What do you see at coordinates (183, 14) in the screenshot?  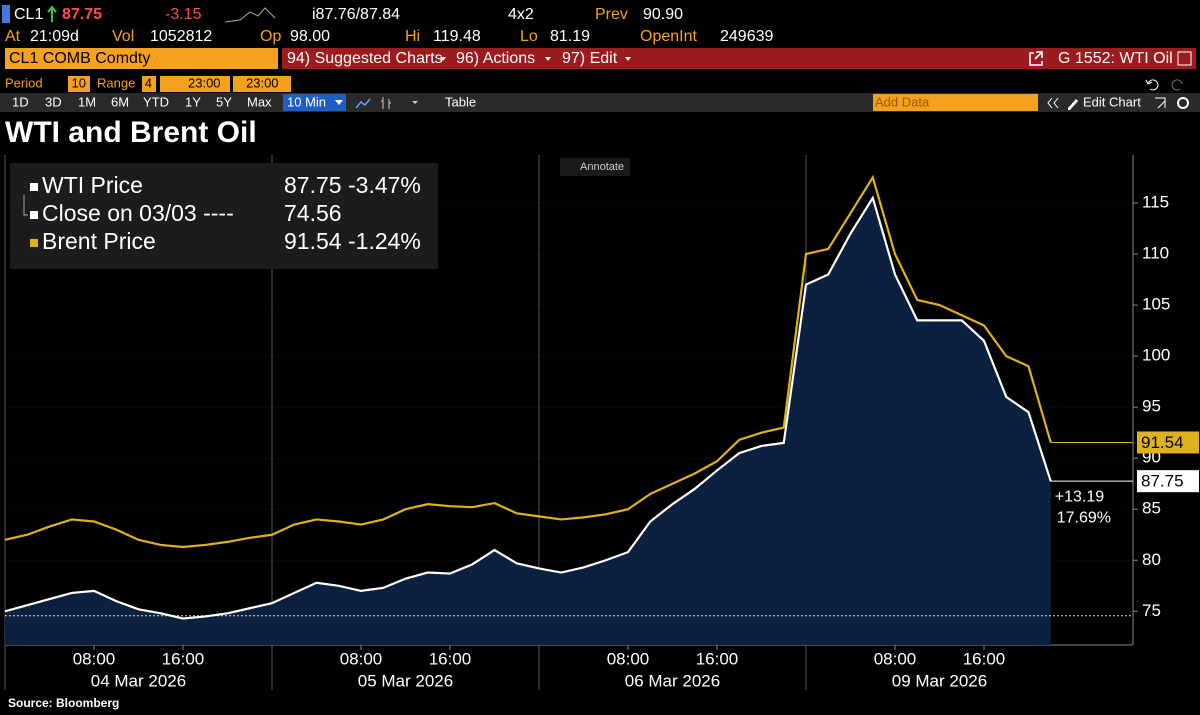 I see `price-change: -3.15` at bounding box center [183, 14].